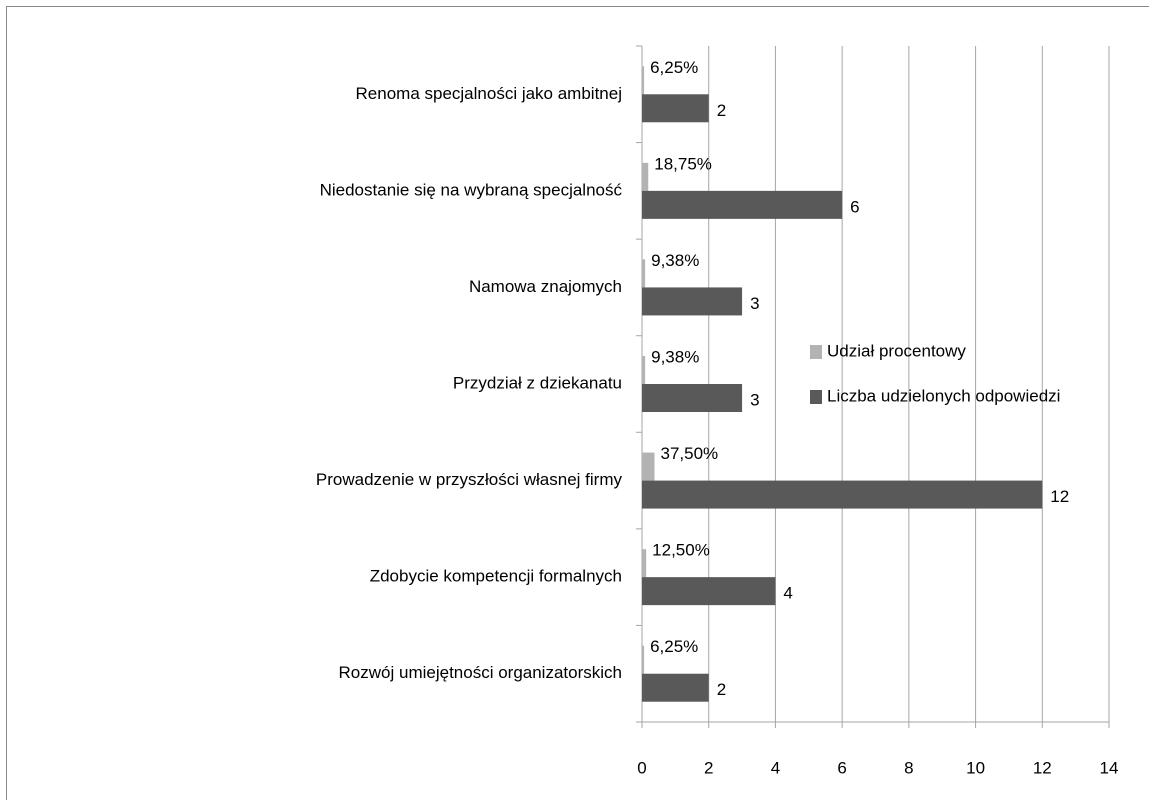 The height and width of the screenshot is (800, 1149). Describe the element at coordinates (641, 767) in the screenshot. I see `x-tick-label: 0` at that location.